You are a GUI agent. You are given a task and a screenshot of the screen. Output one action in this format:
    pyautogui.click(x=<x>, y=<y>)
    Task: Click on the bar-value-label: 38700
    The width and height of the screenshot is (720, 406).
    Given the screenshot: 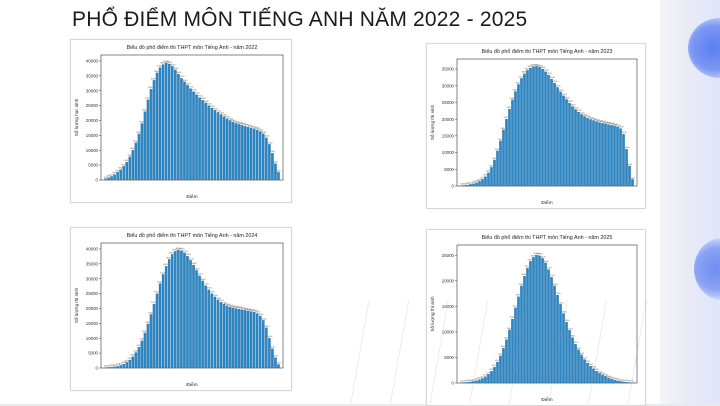 What is the action you would take?
    pyautogui.click(x=184, y=252)
    